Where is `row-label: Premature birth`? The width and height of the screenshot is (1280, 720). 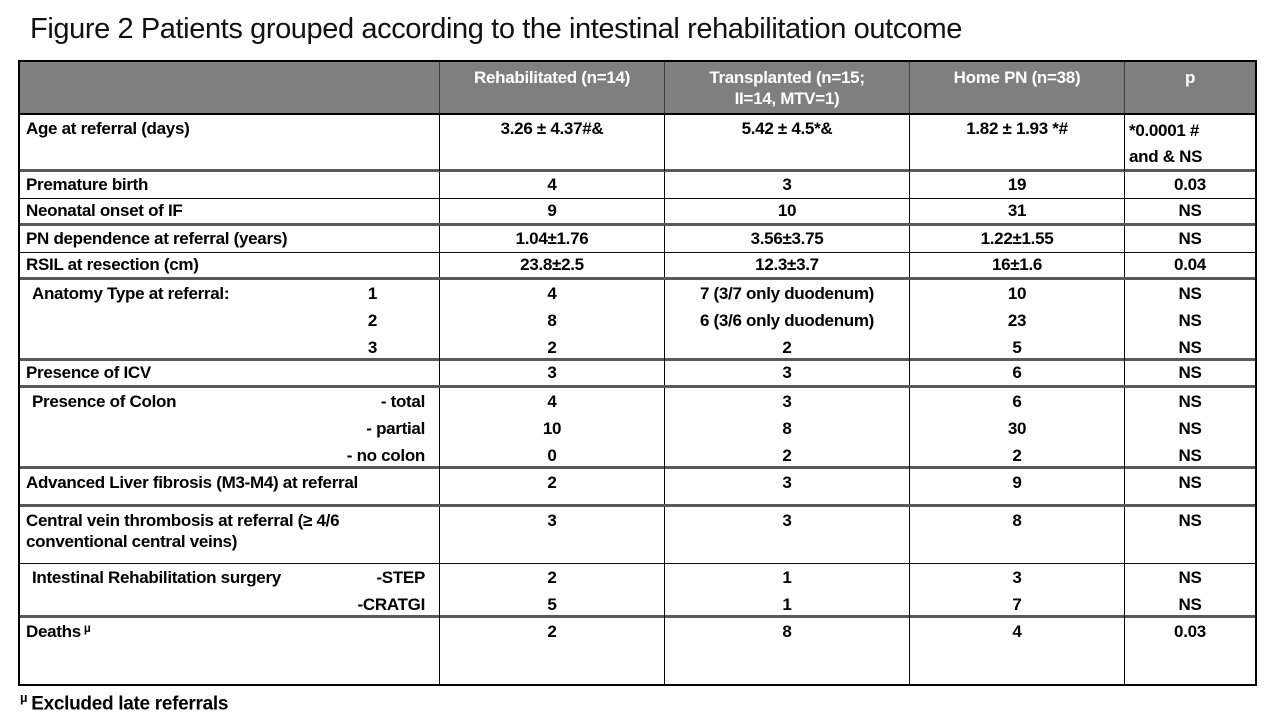 row-label: Premature birth is located at coordinates (87, 185).